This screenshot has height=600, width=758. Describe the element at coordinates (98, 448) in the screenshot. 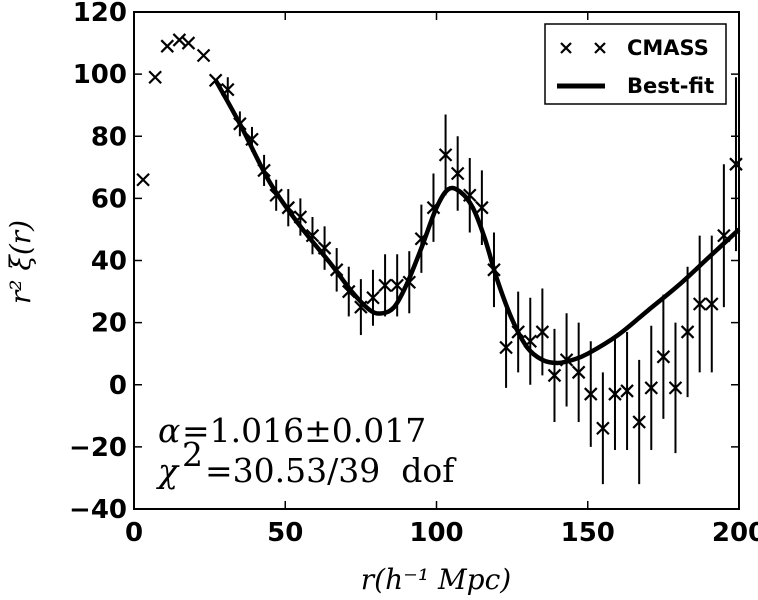

I see `y-tick-label: −20` at that location.